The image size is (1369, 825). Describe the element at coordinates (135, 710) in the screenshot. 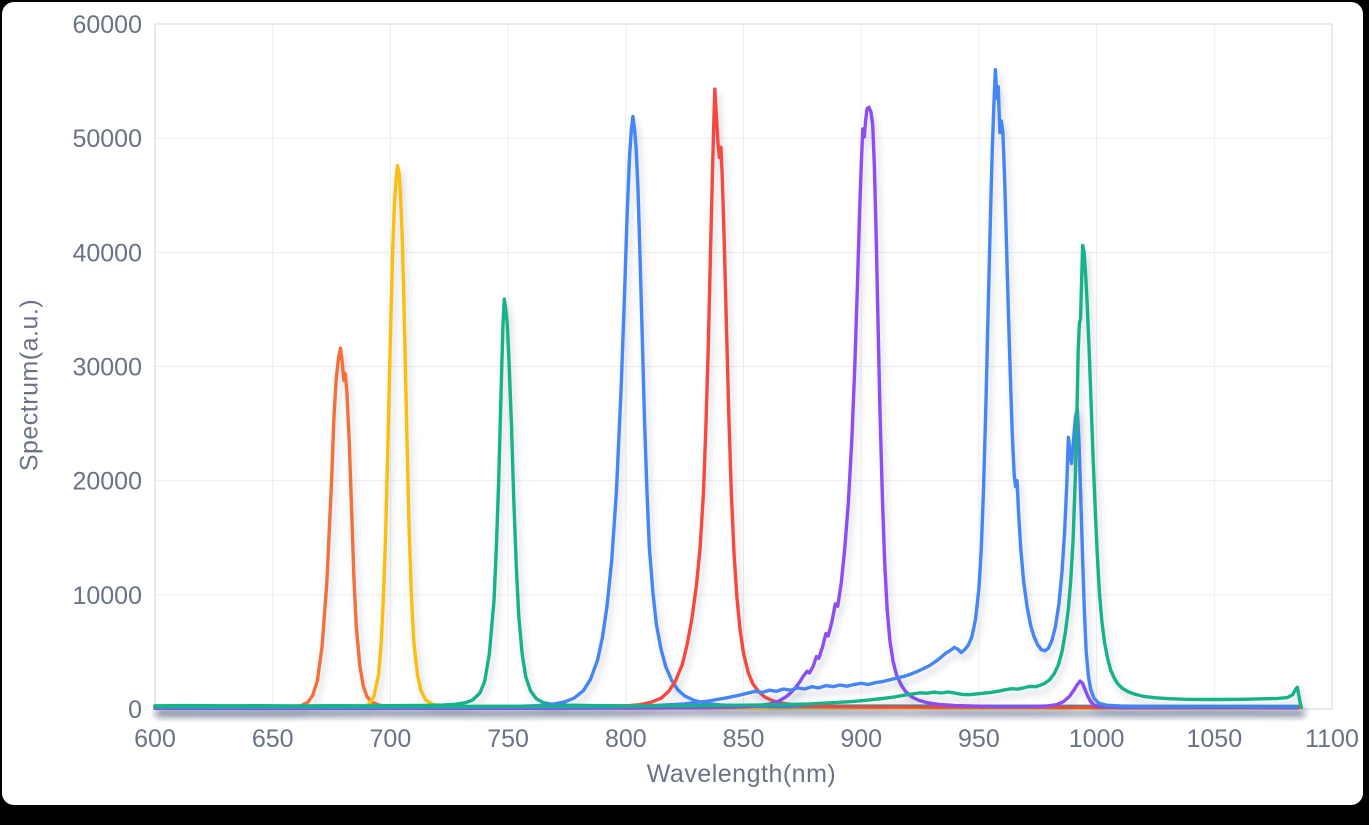

I see `y-tick-label: 0` at that location.